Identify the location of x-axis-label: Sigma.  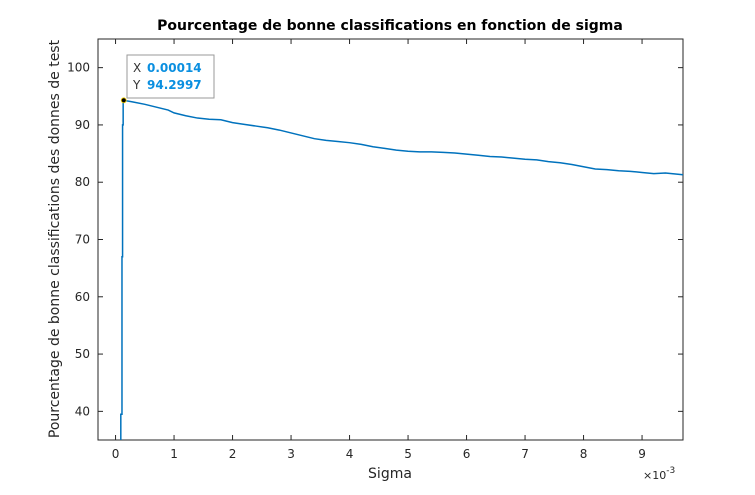
(390, 474).